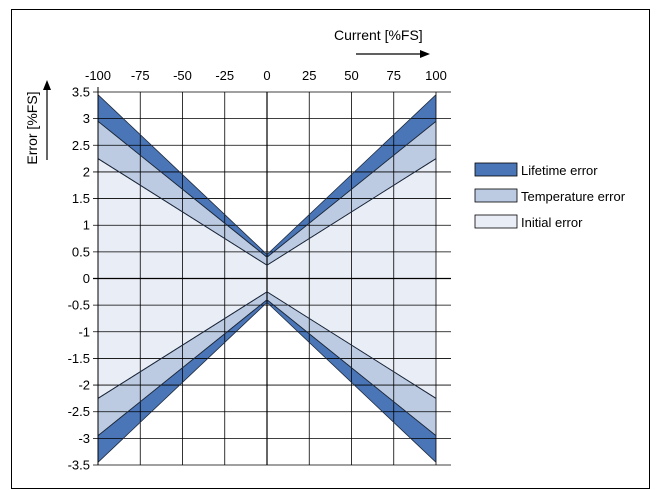  Describe the element at coordinates (86, 171) in the screenshot. I see `y-tick-label: 2` at that location.